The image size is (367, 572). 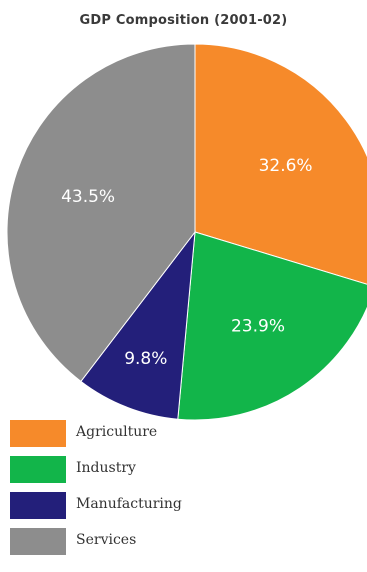 I want to click on slice-label-services: 43.5%, so click(x=88, y=197).